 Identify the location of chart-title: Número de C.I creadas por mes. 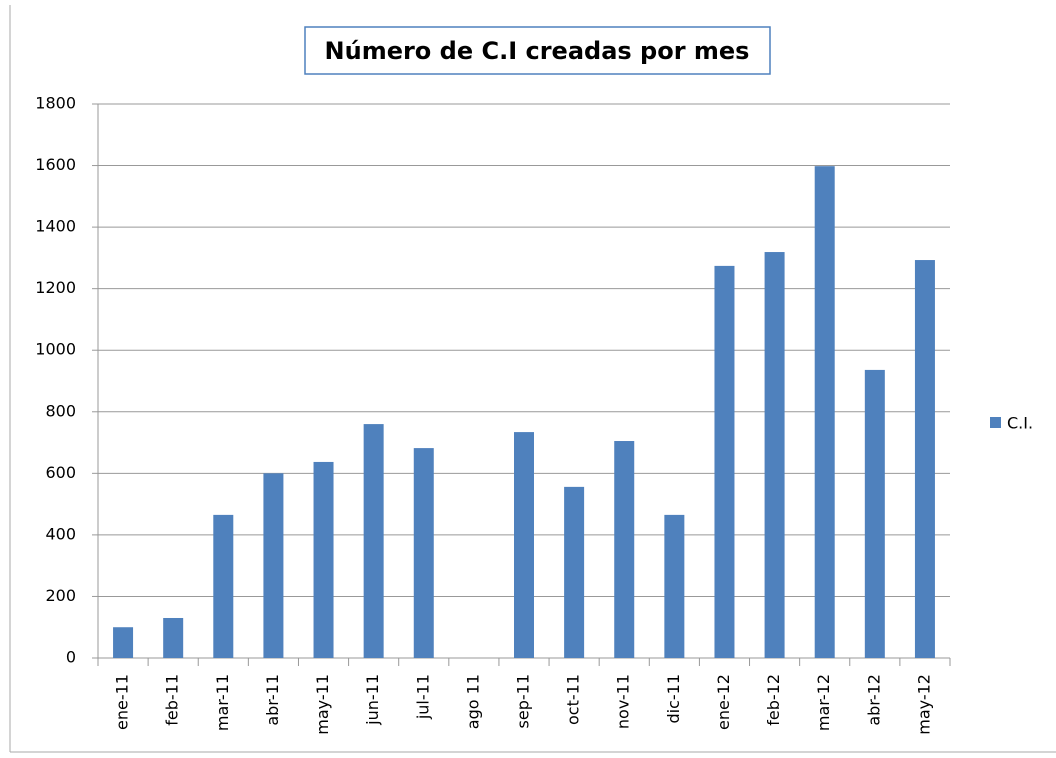
(537, 51).